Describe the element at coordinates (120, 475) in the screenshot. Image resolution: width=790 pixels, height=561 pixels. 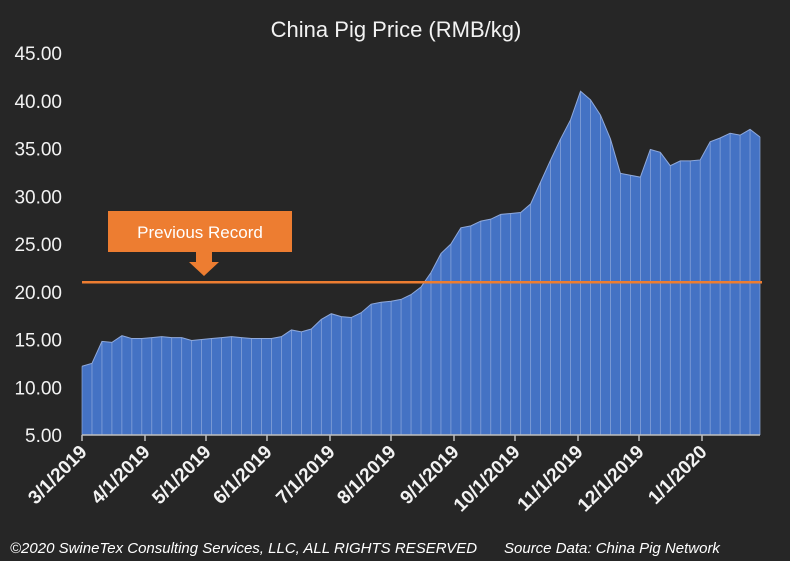
I see `x-tick-label: 4/1/2019` at that location.